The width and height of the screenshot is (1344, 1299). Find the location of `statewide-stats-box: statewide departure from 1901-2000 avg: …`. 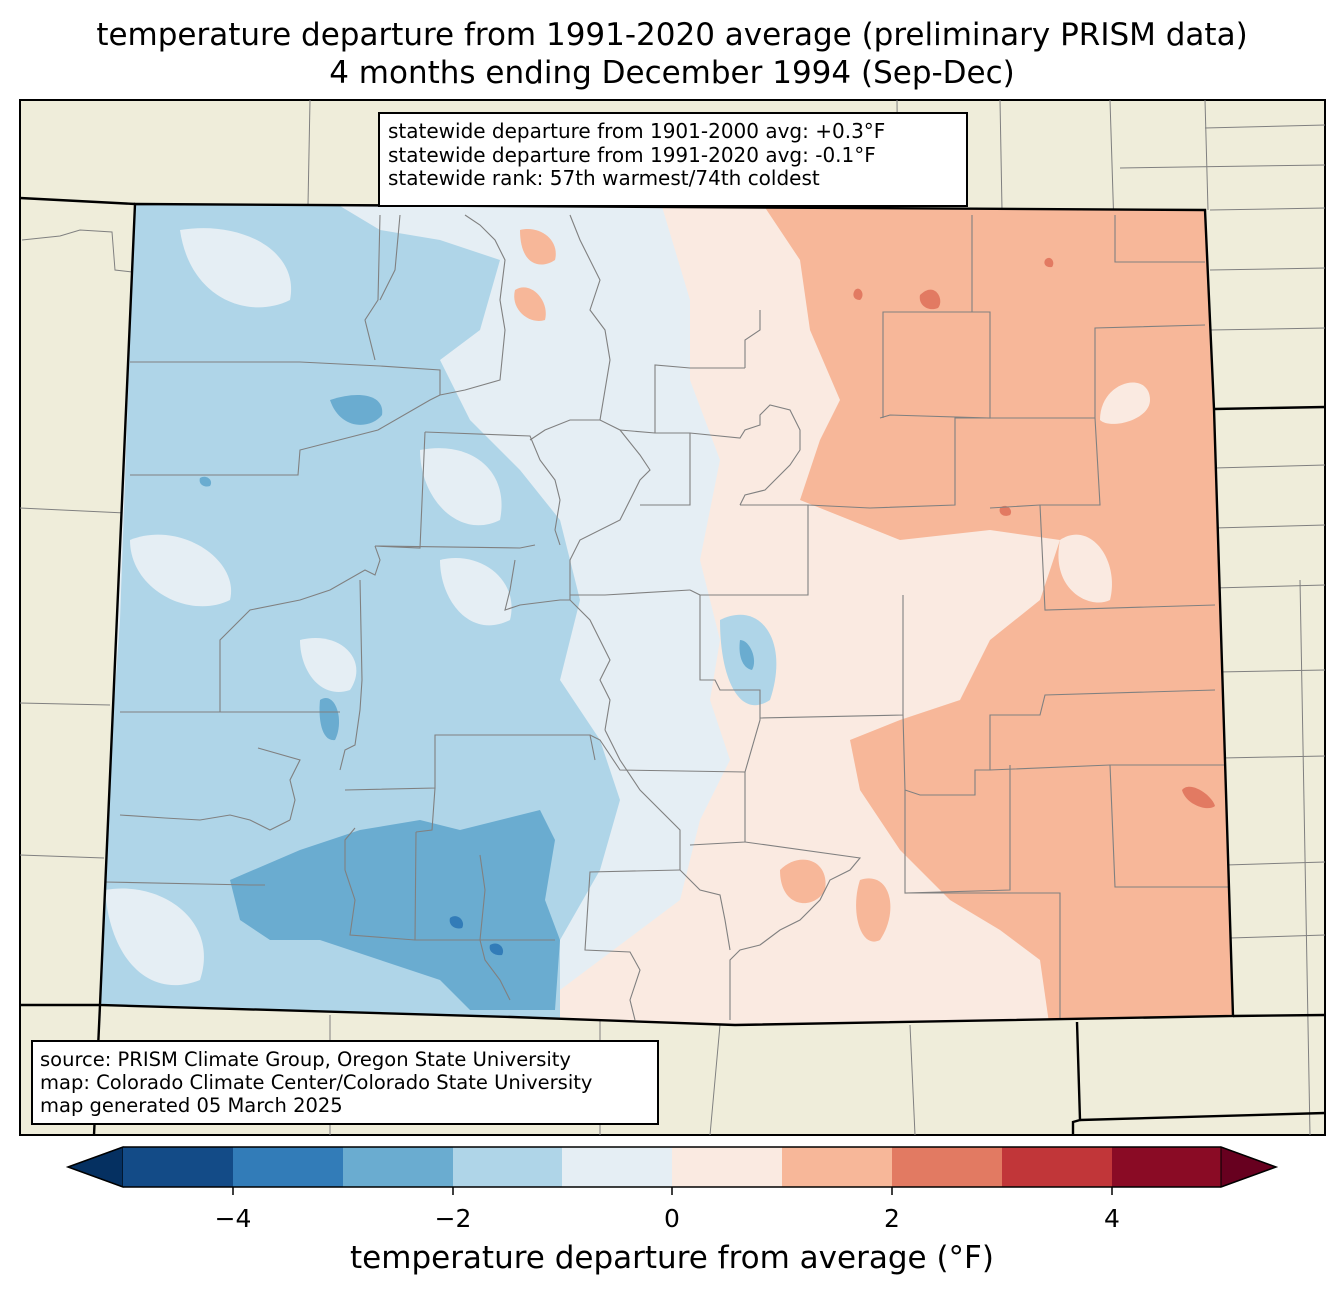

statewide-stats-box: statewide departure from 1901-2000 avg: … is located at coordinates (673, 159).